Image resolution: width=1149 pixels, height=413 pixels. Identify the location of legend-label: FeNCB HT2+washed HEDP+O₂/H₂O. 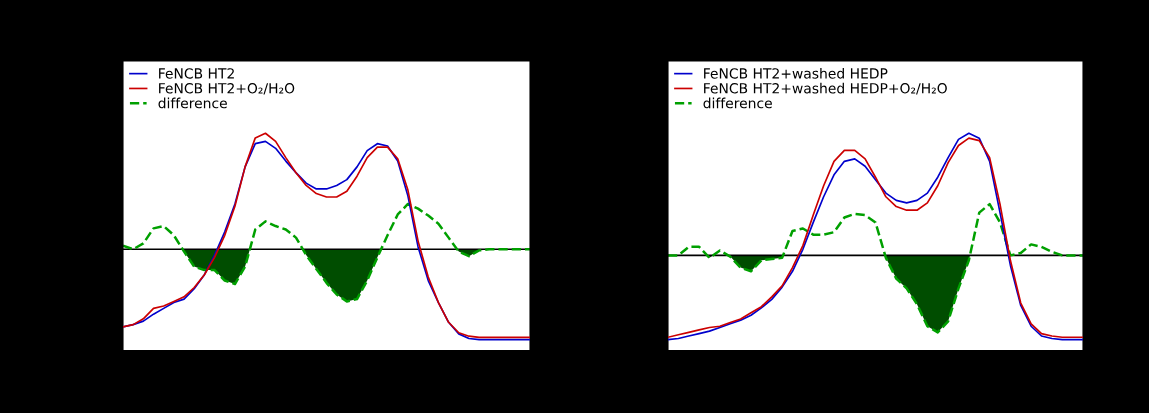
(825, 88).